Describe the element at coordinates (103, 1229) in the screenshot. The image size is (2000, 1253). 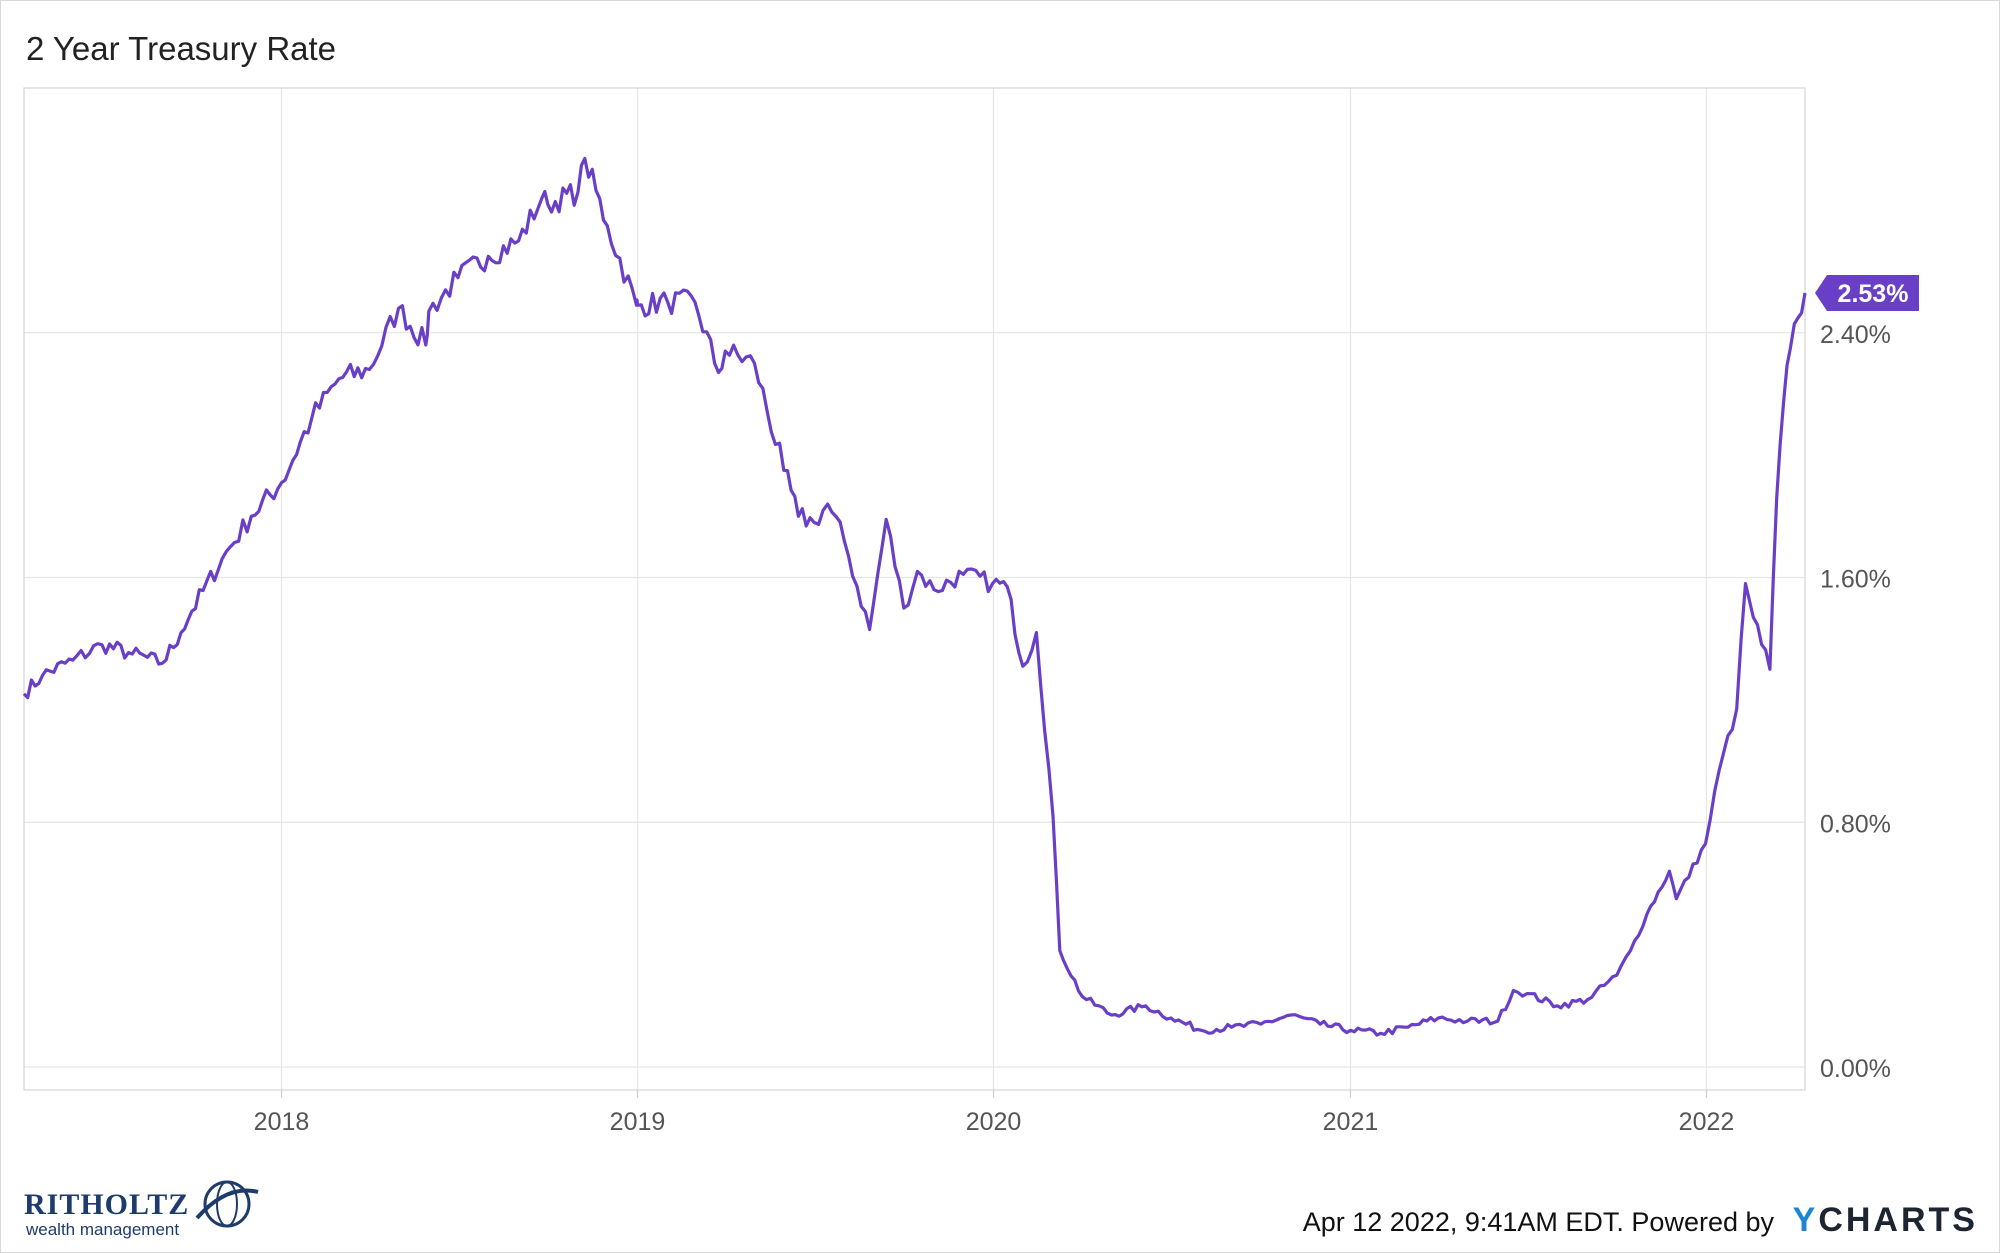
I see `ritholtz-logo-subtitle: wealth management` at that location.